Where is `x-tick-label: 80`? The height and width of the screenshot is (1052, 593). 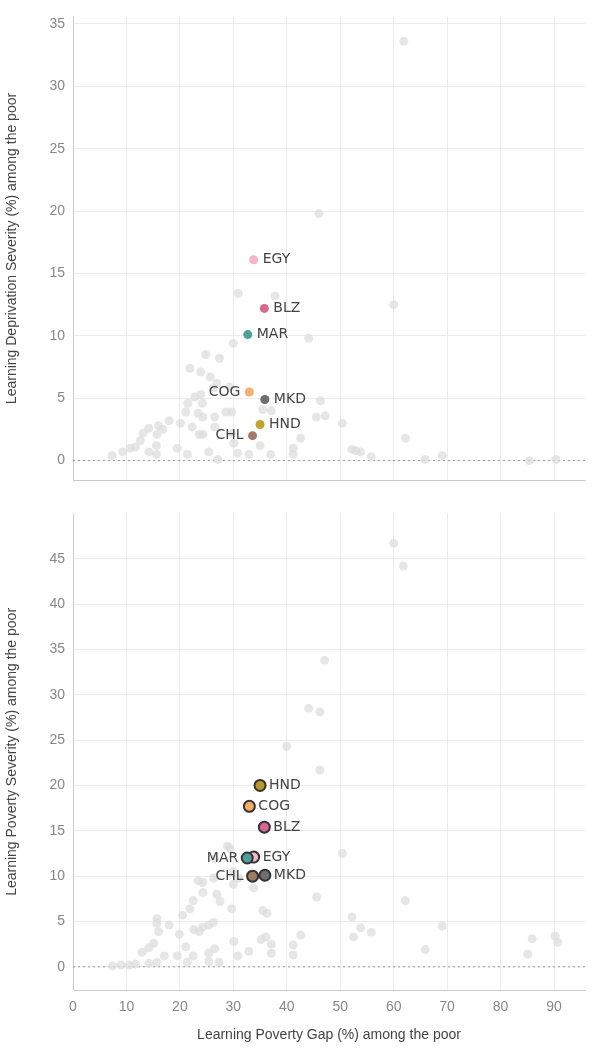
x-tick-label: 80 is located at coordinates (500, 1005).